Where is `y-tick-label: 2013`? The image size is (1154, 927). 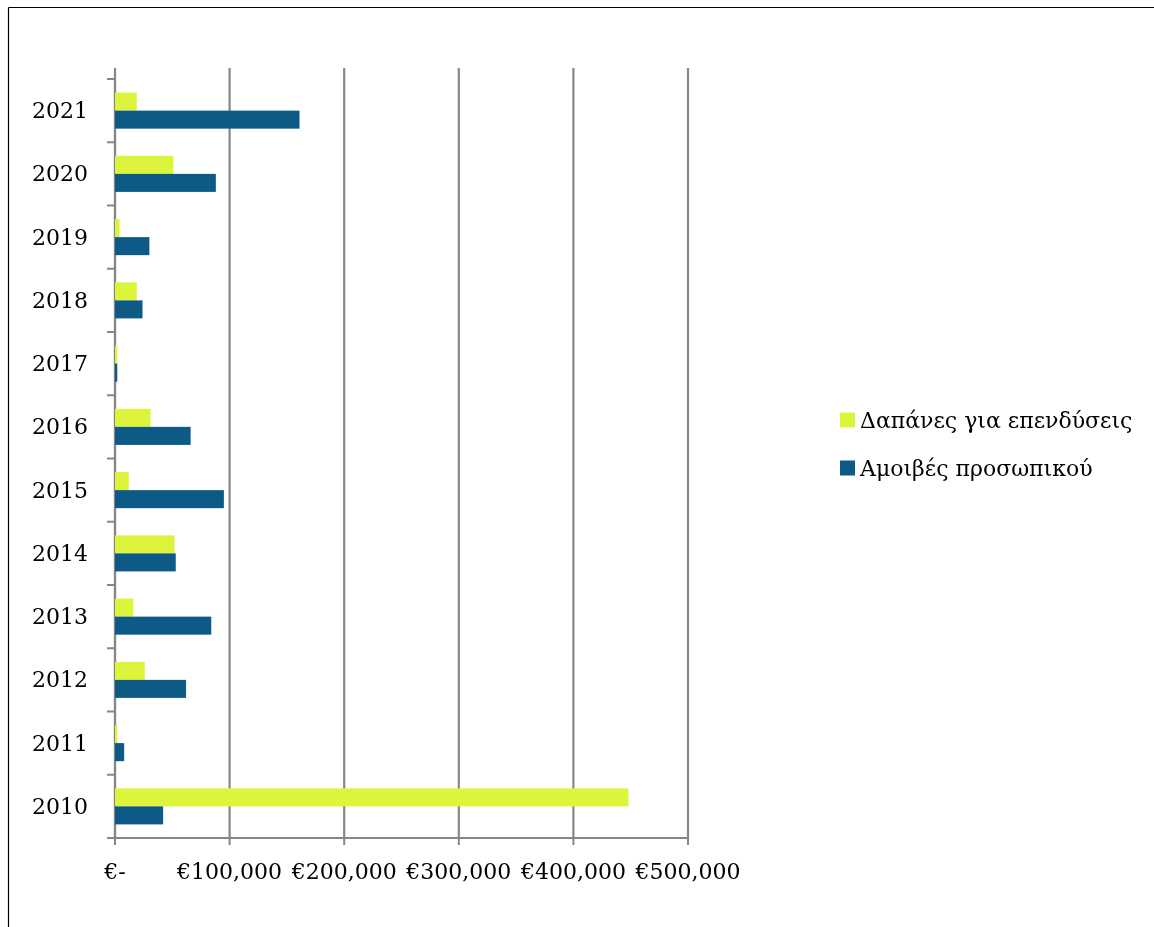
y-tick-label: 2013 is located at coordinates (60, 617).